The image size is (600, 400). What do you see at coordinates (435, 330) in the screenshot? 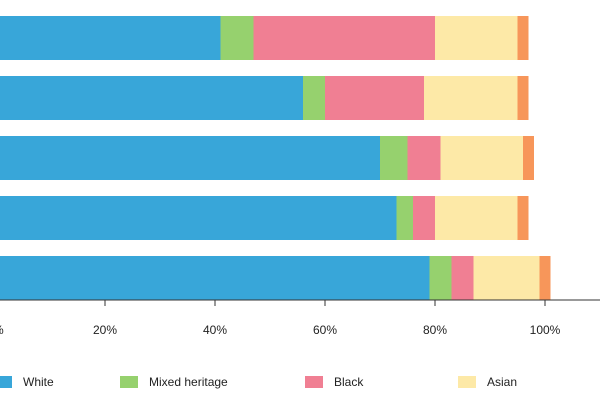
I see `x-tick-label: 80%` at bounding box center [435, 330].